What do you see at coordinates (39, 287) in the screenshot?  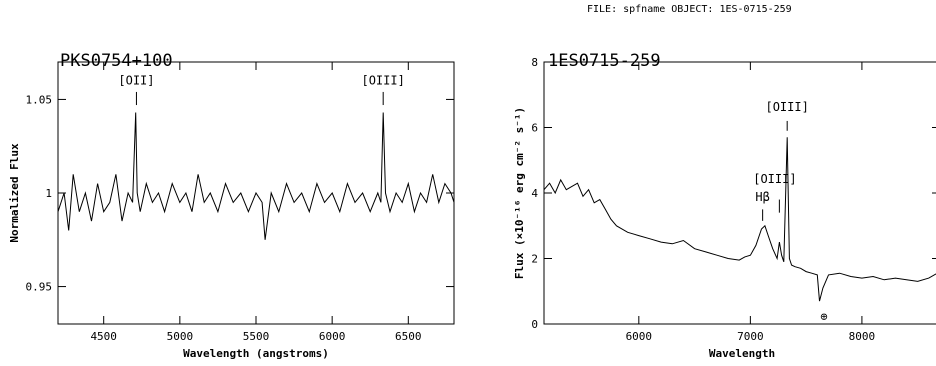 I see `y-tick-label: 0.95` at bounding box center [39, 287].